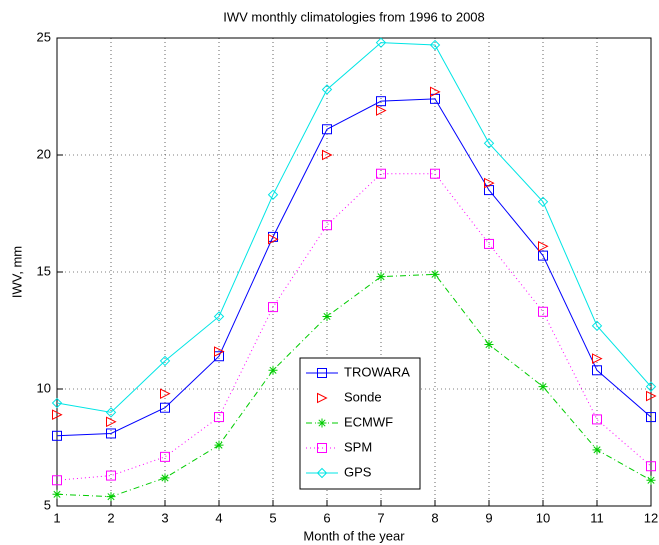 The image size is (659, 545). I want to click on legend-label: Sonde, so click(363, 396).